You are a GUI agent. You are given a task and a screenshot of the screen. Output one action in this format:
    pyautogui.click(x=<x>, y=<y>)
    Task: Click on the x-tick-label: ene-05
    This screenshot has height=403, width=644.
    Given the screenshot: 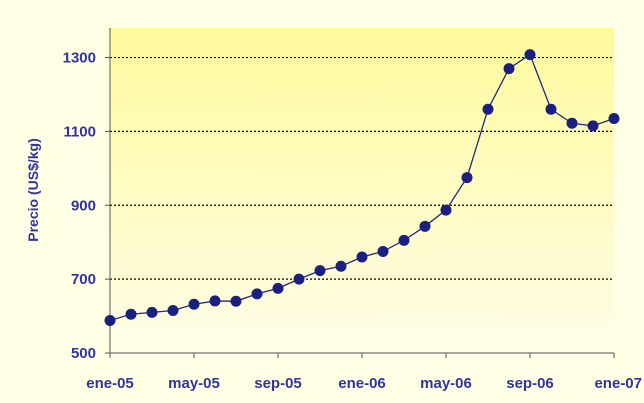 What is the action you would take?
    pyautogui.click(x=110, y=383)
    